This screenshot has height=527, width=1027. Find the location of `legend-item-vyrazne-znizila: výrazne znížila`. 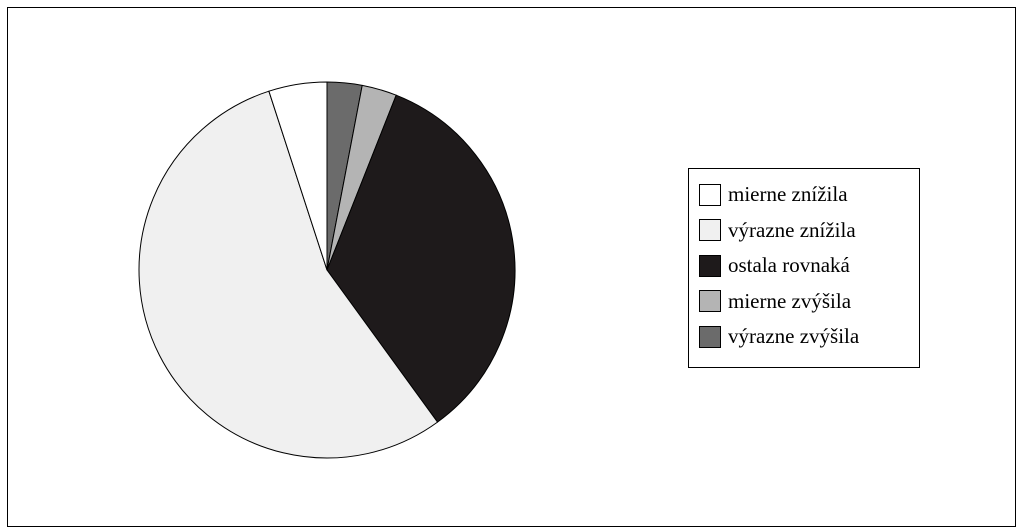

legend-item-vyrazne-znizila: výrazne znížila is located at coordinates (809, 231).